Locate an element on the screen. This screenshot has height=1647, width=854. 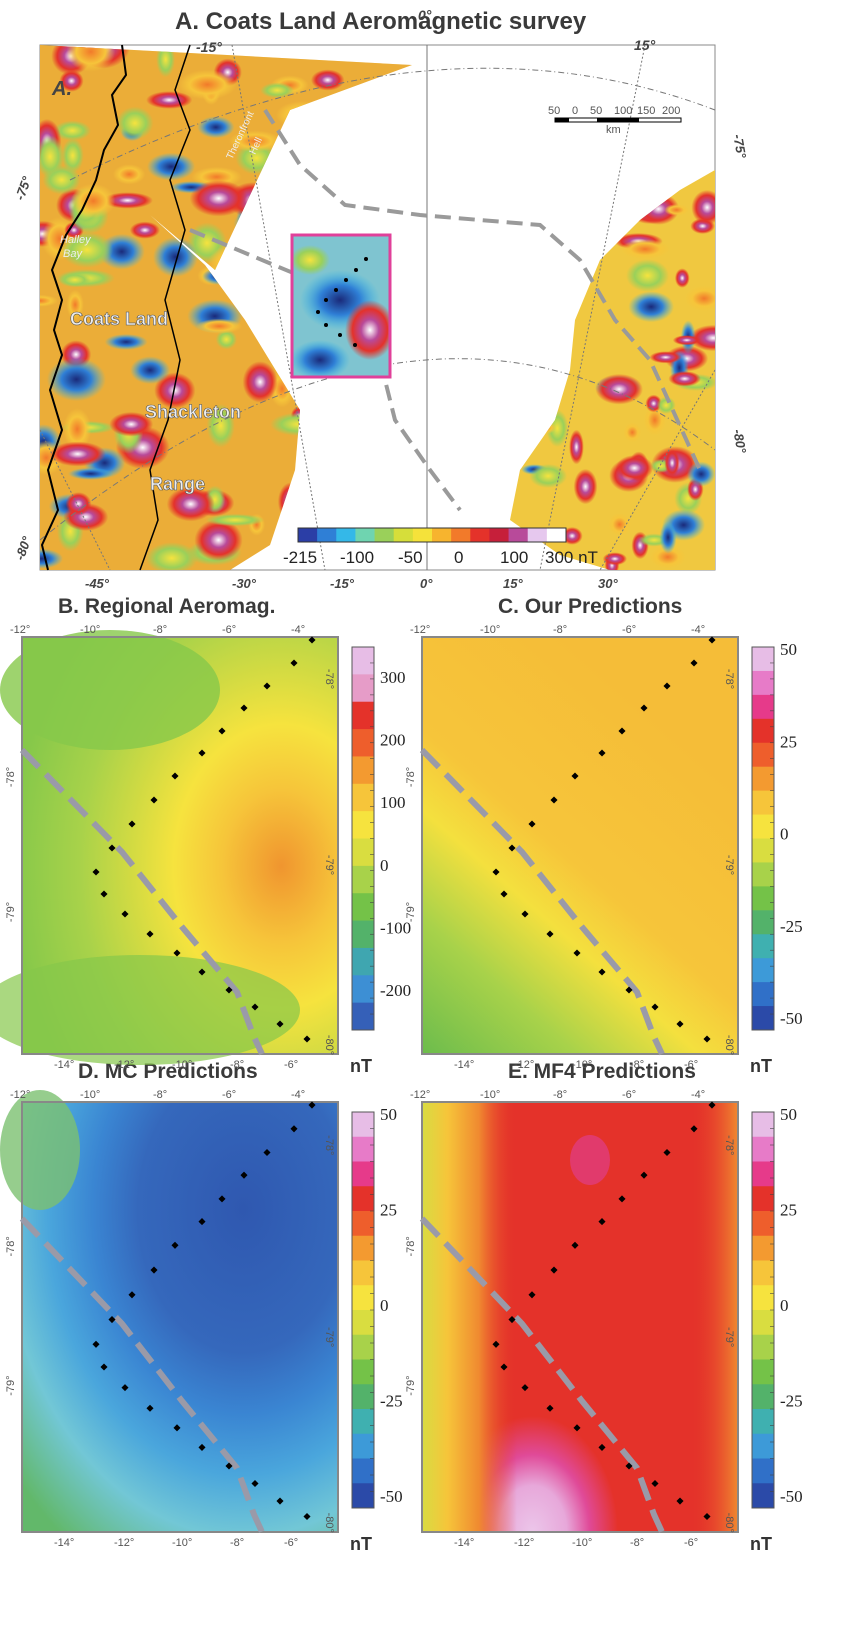
colorbar-a-label: -100 is located at coordinates (357, 557).